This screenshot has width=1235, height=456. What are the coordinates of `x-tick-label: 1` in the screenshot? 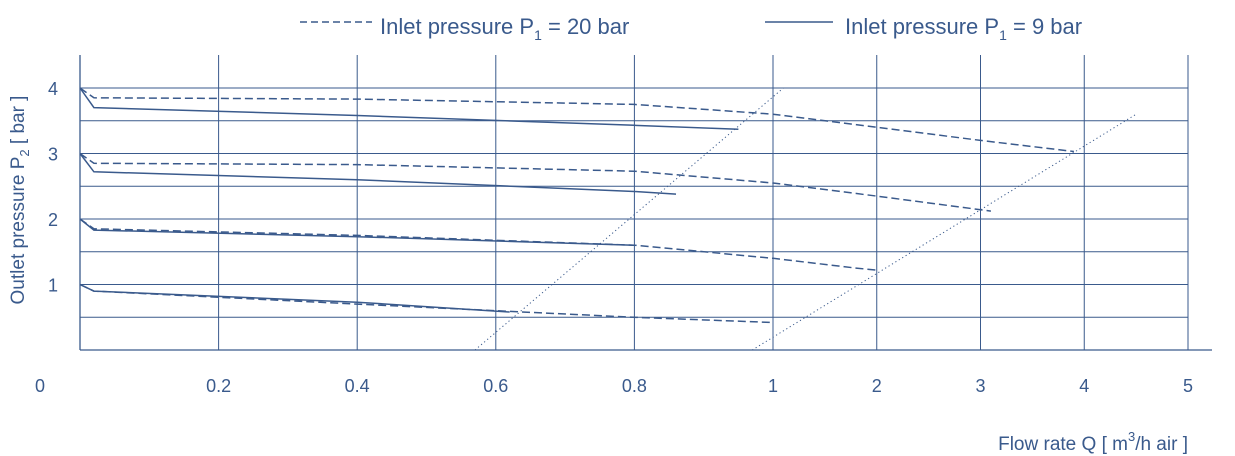 It's located at (773, 386).